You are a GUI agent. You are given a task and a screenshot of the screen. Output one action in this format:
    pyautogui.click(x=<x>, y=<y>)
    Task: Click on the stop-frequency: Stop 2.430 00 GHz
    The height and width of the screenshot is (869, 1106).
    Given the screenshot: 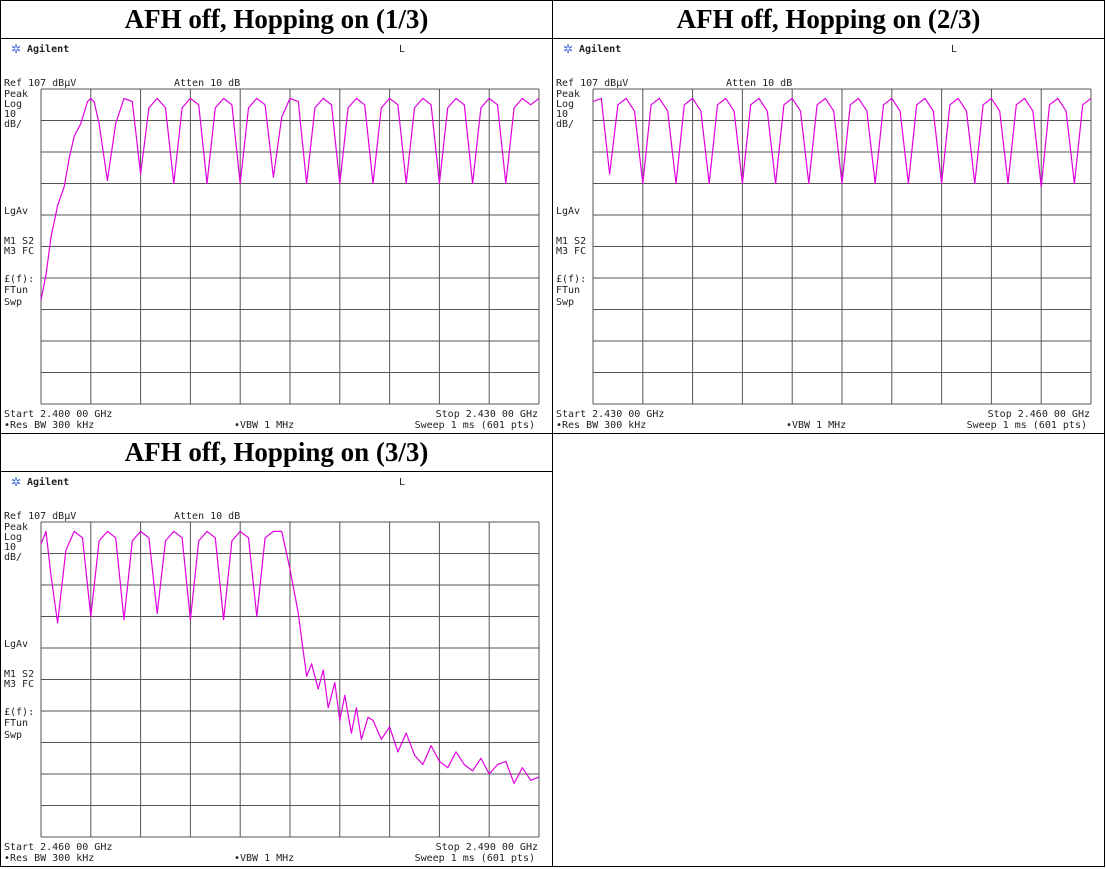 What is the action you would take?
    pyautogui.click(x=487, y=414)
    